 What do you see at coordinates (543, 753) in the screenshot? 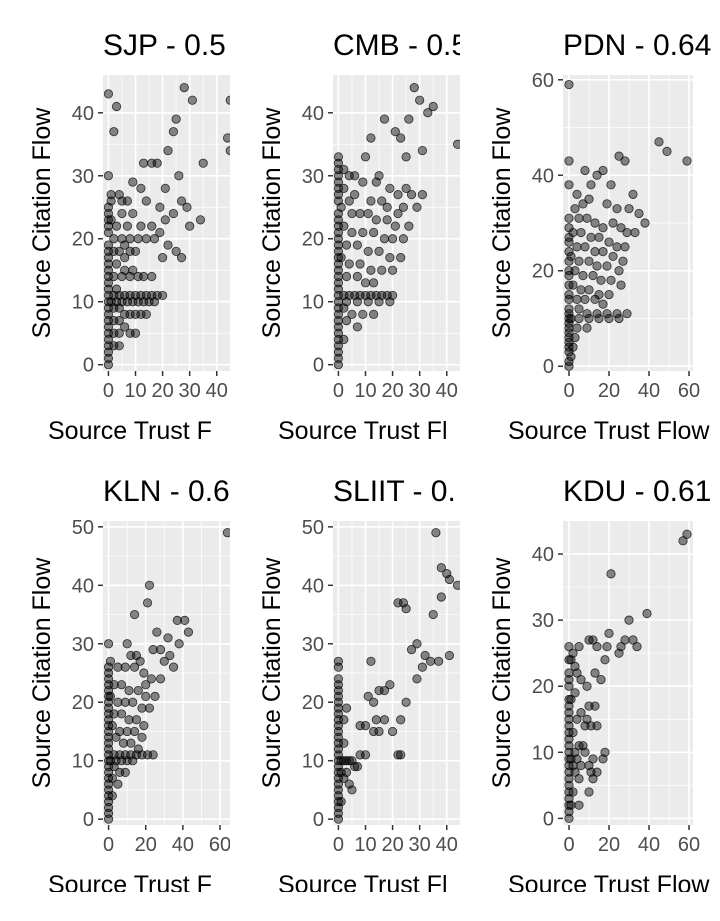
I see `y-tick-label: 10` at bounding box center [543, 753].